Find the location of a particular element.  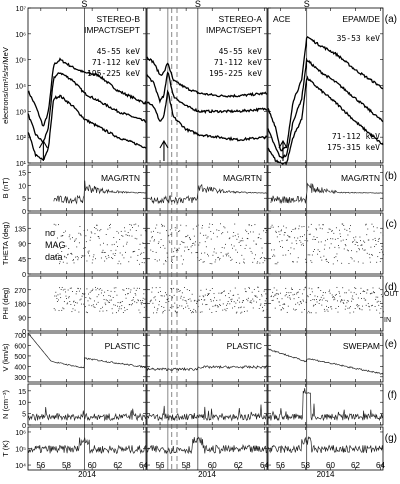

ytick-label-f: 5 is located at coordinates (24, 415).